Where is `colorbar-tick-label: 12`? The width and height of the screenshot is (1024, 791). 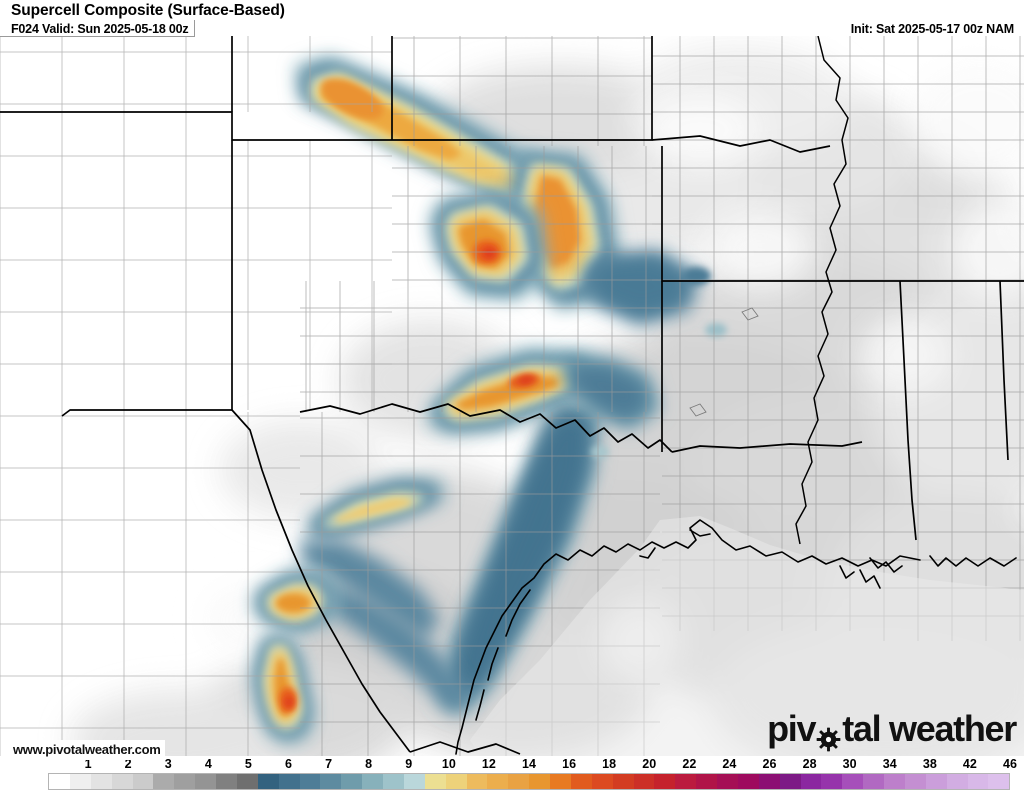 colorbar-tick-label: 12 is located at coordinates (488, 764).